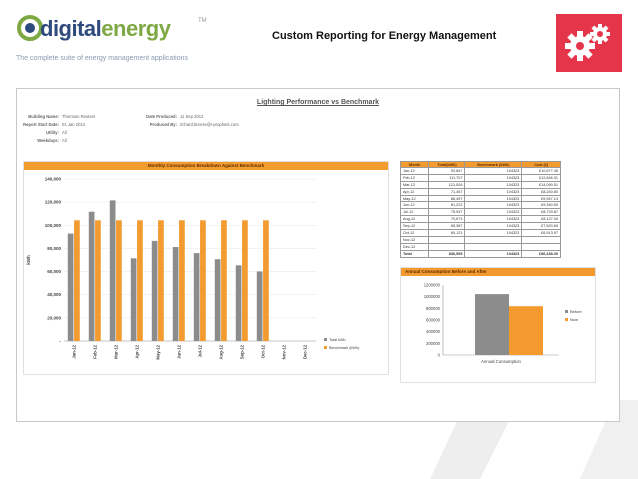 Image resolution: width=638 pixels, height=479 pixels. I want to click on table-cell: 836,595, so click(447, 253).